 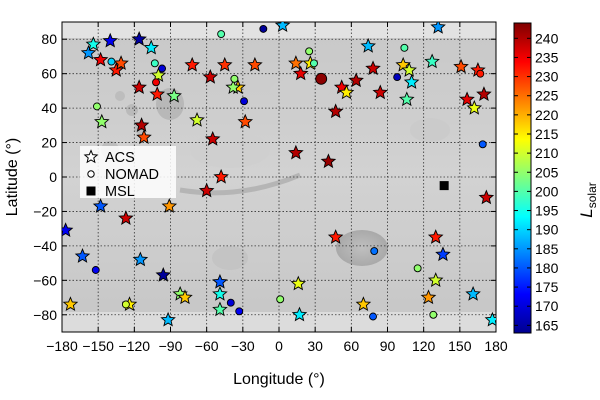 I want to click on y-tick-label: −60, so click(x=45, y=280).